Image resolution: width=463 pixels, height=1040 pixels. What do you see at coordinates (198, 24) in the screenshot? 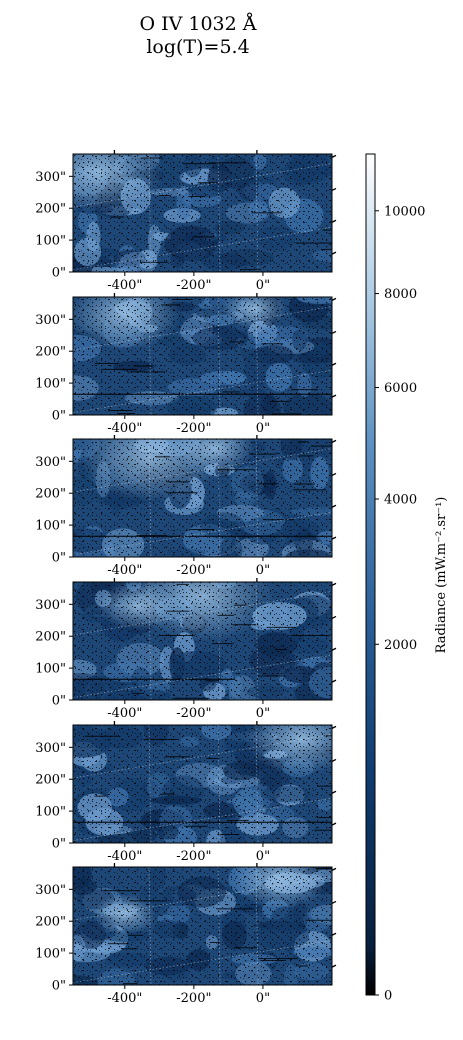
I see `chart-title-line1: O IV 1032 Å` at bounding box center [198, 24].